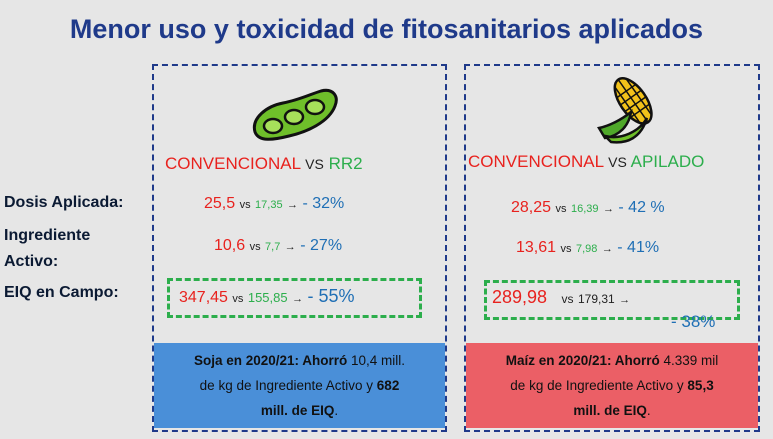 The width and height of the screenshot is (773, 439). What do you see at coordinates (596, 299) in the screenshot?
I see `eiq-alt-value: 179,31` at bounding box center [596, 299].